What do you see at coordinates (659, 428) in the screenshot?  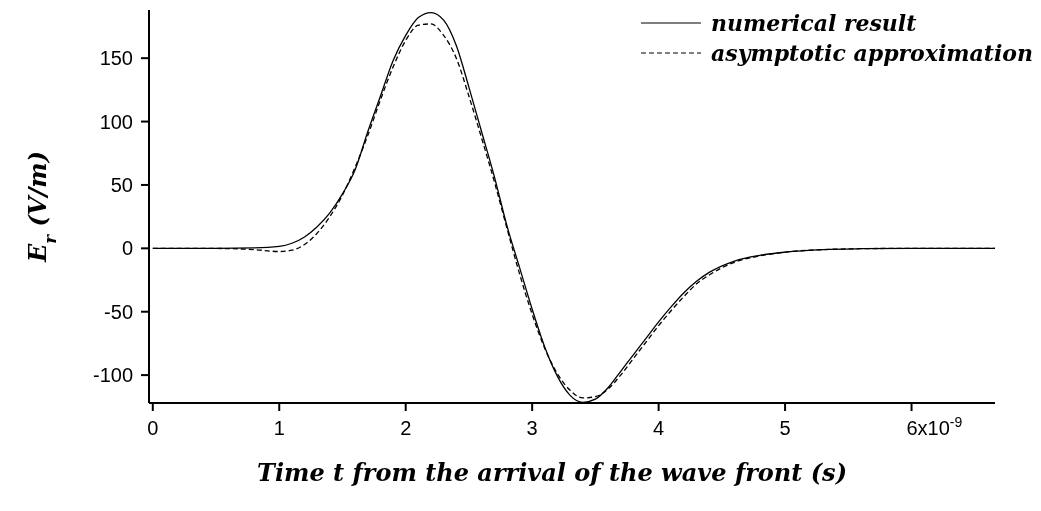 I see `x-tick-label: 4` at bounding box center [659, 428].